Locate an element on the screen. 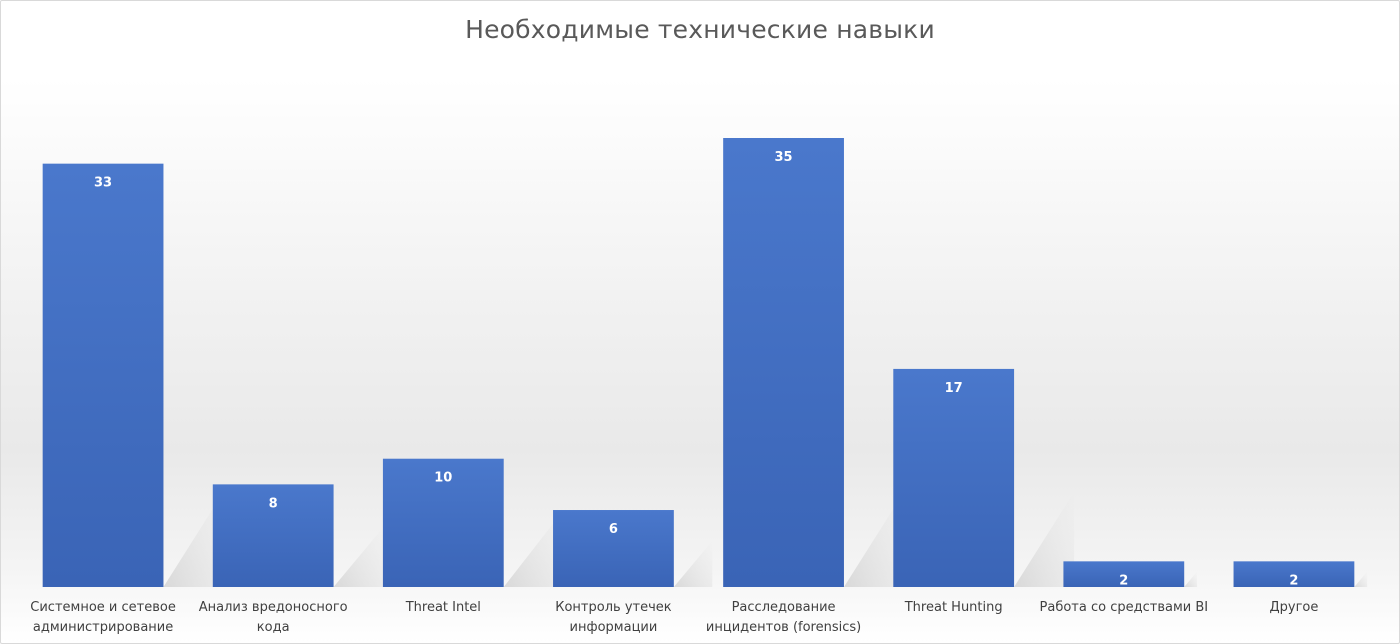 The width and height of the screenshot is (1400, 644). data-label: 35 is located at coordinates (784, 157).